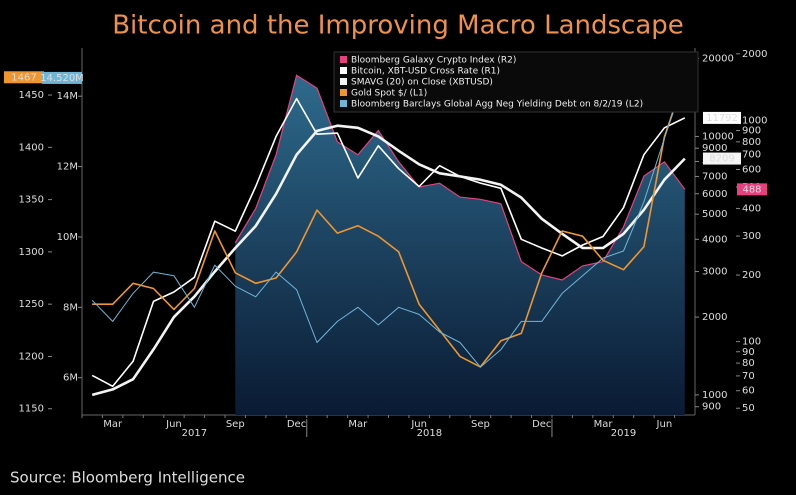 The width and height of the screenshot is (796, 495). I want to click on y-tick-label: 1450, so click(31, 95).